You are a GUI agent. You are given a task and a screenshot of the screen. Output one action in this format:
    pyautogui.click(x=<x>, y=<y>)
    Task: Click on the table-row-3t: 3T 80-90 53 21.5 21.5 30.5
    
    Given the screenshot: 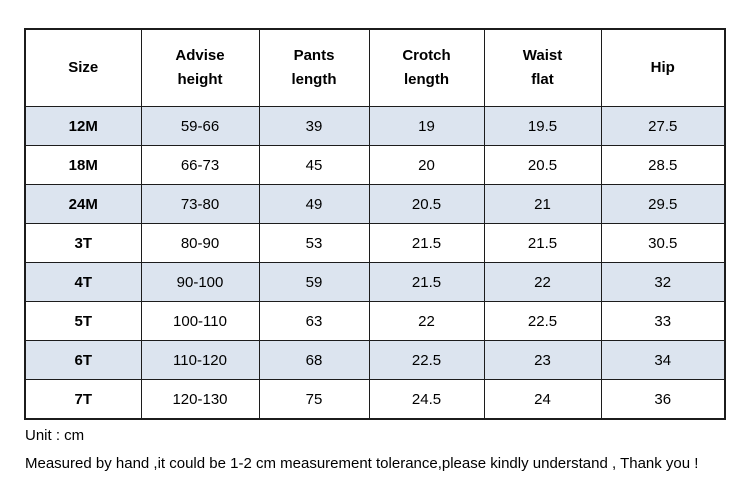 What is the action you would take?
    pyautogui.click(x=375, y=243)
    